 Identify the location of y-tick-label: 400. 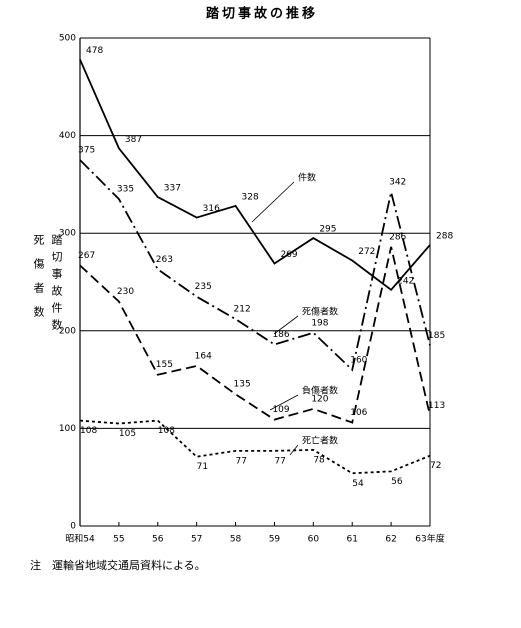
(67, 136).